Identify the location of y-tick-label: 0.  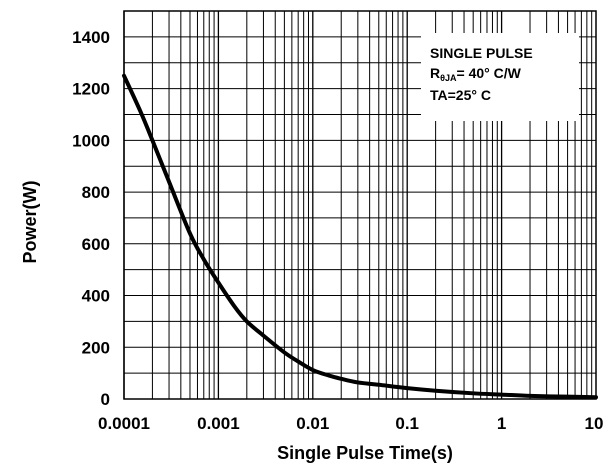
(105, 399).